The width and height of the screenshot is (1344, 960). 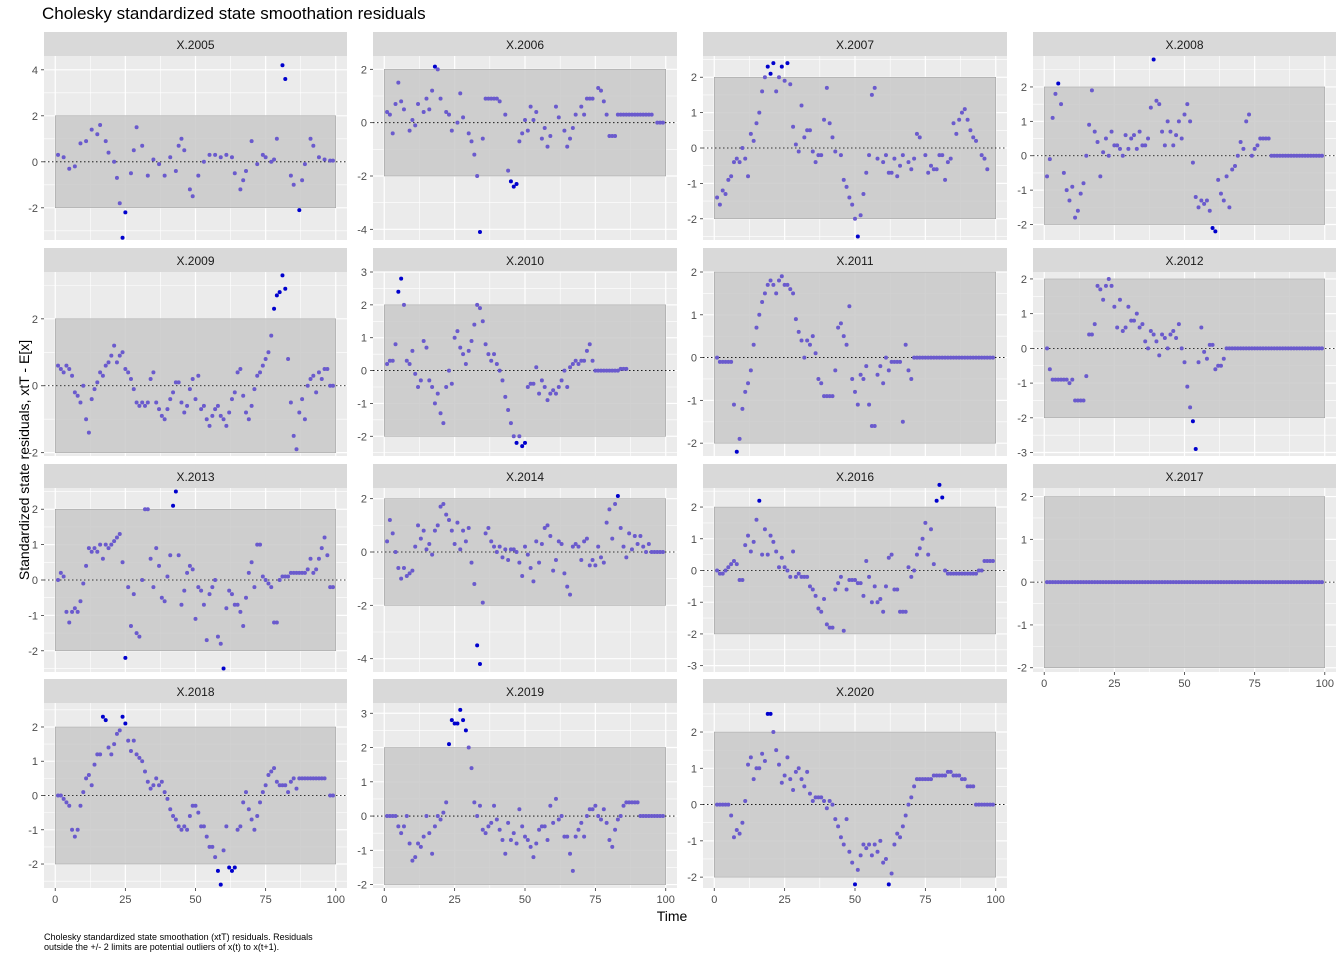 I want to click on y-tick-label: -1, so click(x=362, y=851).